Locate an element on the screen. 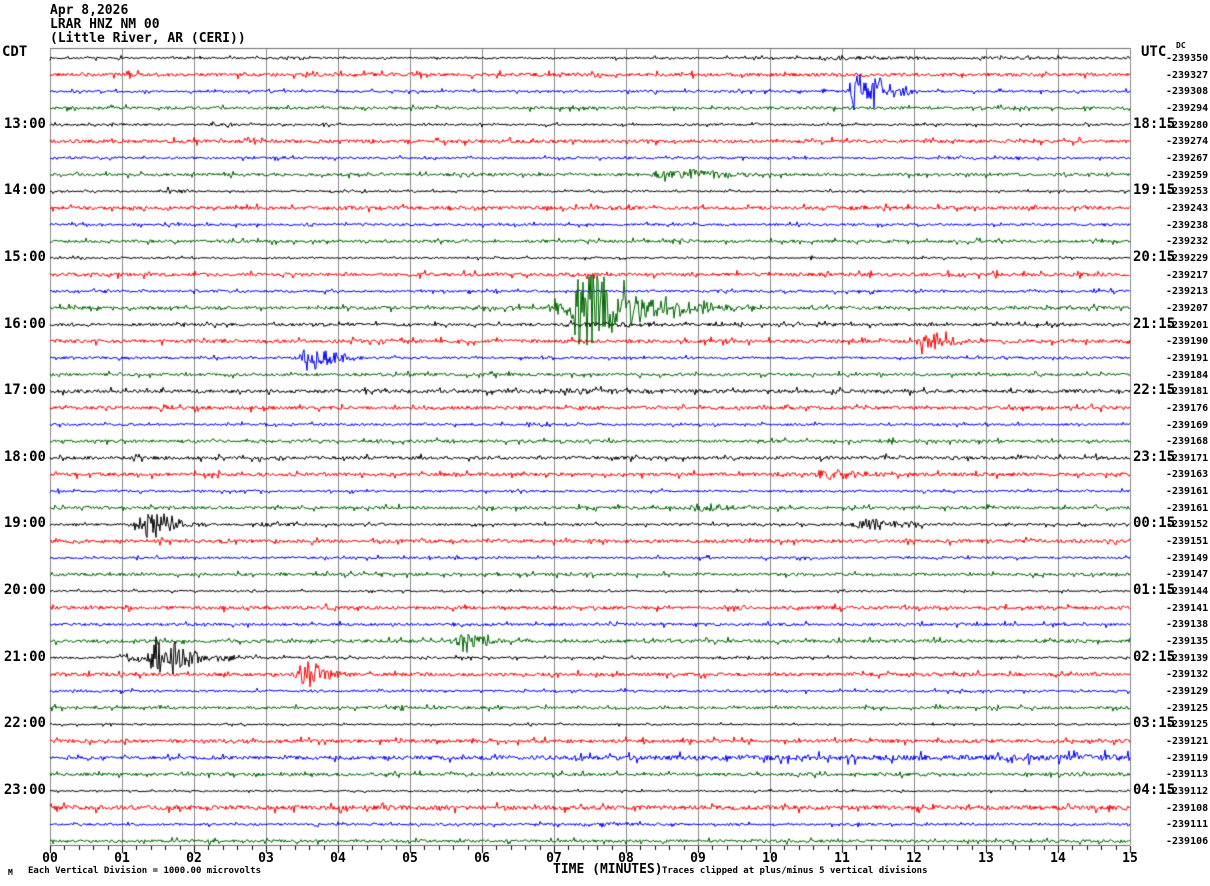 This screenshot has height=886, width=1210. dc-value: -239327 is located at coordinates (1187, 75).